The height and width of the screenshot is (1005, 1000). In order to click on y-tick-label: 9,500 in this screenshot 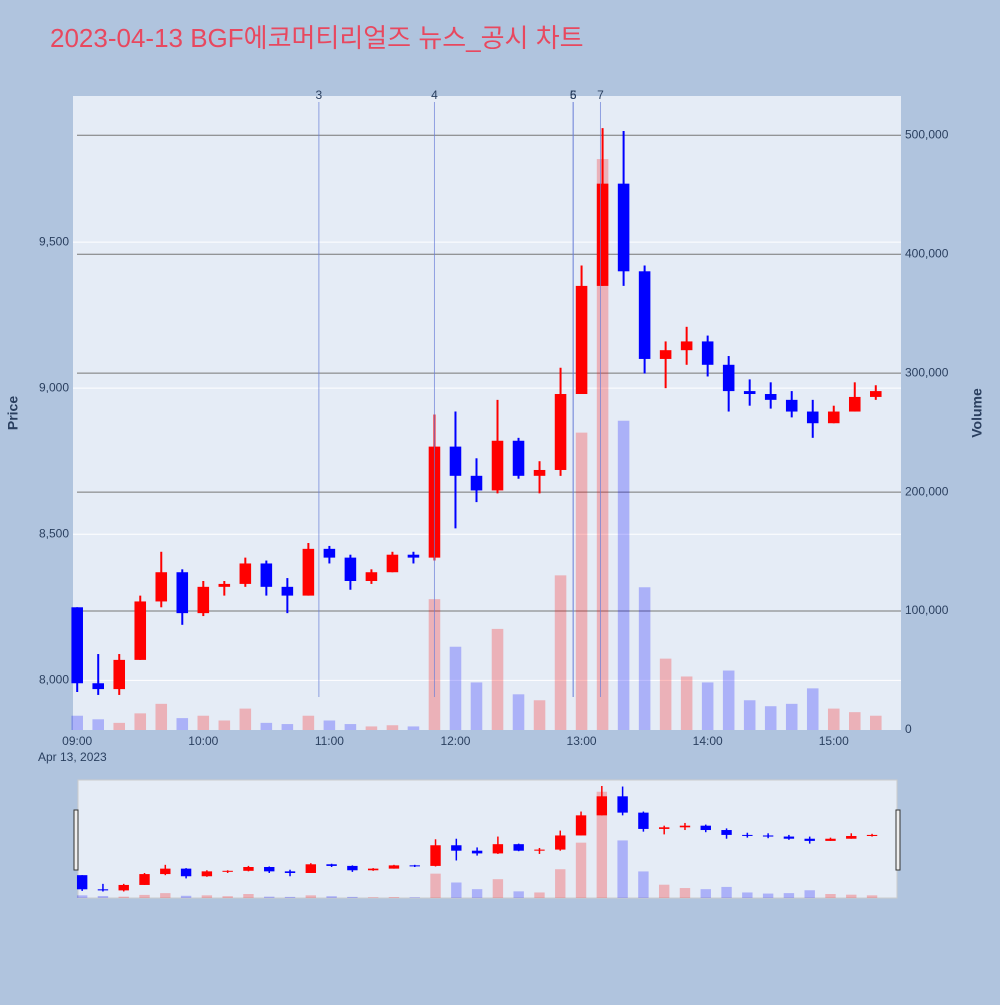, I will do `click(54, 241)`.